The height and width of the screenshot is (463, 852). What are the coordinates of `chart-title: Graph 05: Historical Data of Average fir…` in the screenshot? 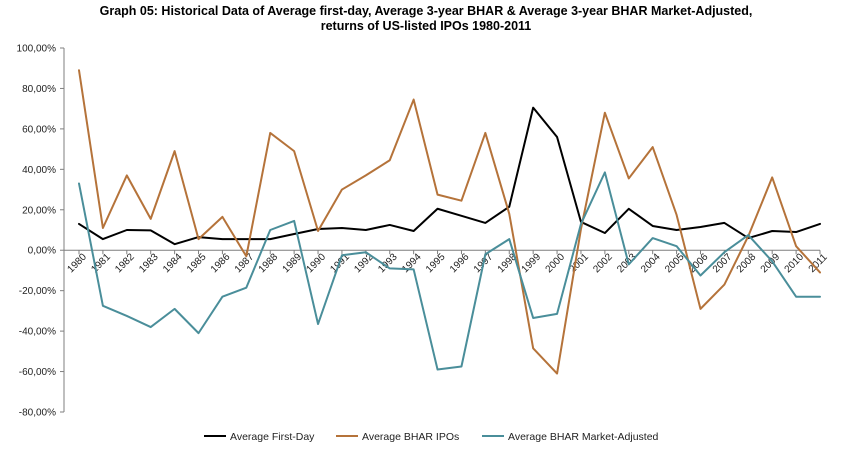 It's located at (426, 19).